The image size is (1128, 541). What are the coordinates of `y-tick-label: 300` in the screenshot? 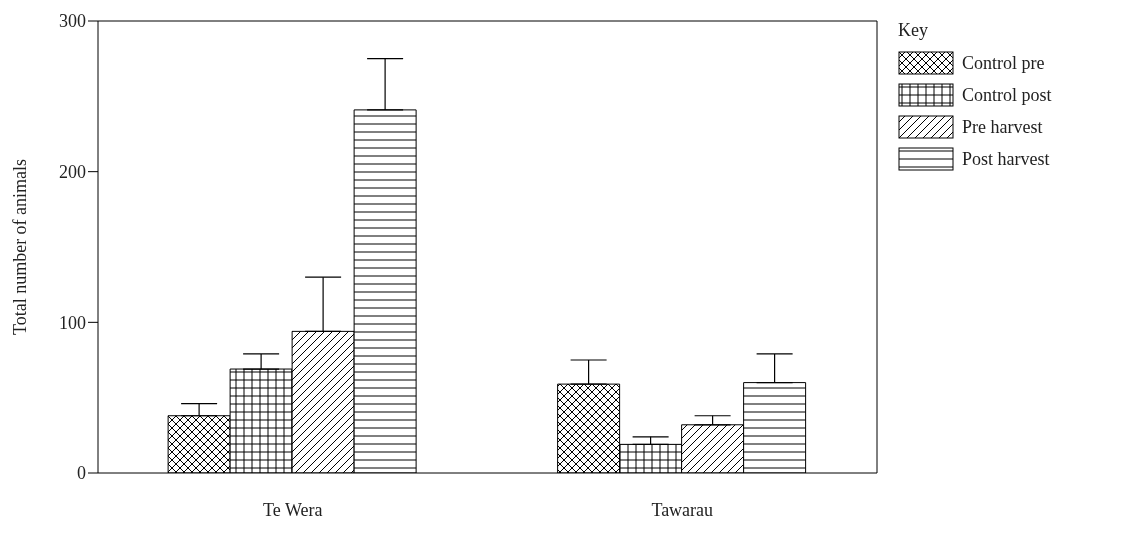 It's located at (72, 21).